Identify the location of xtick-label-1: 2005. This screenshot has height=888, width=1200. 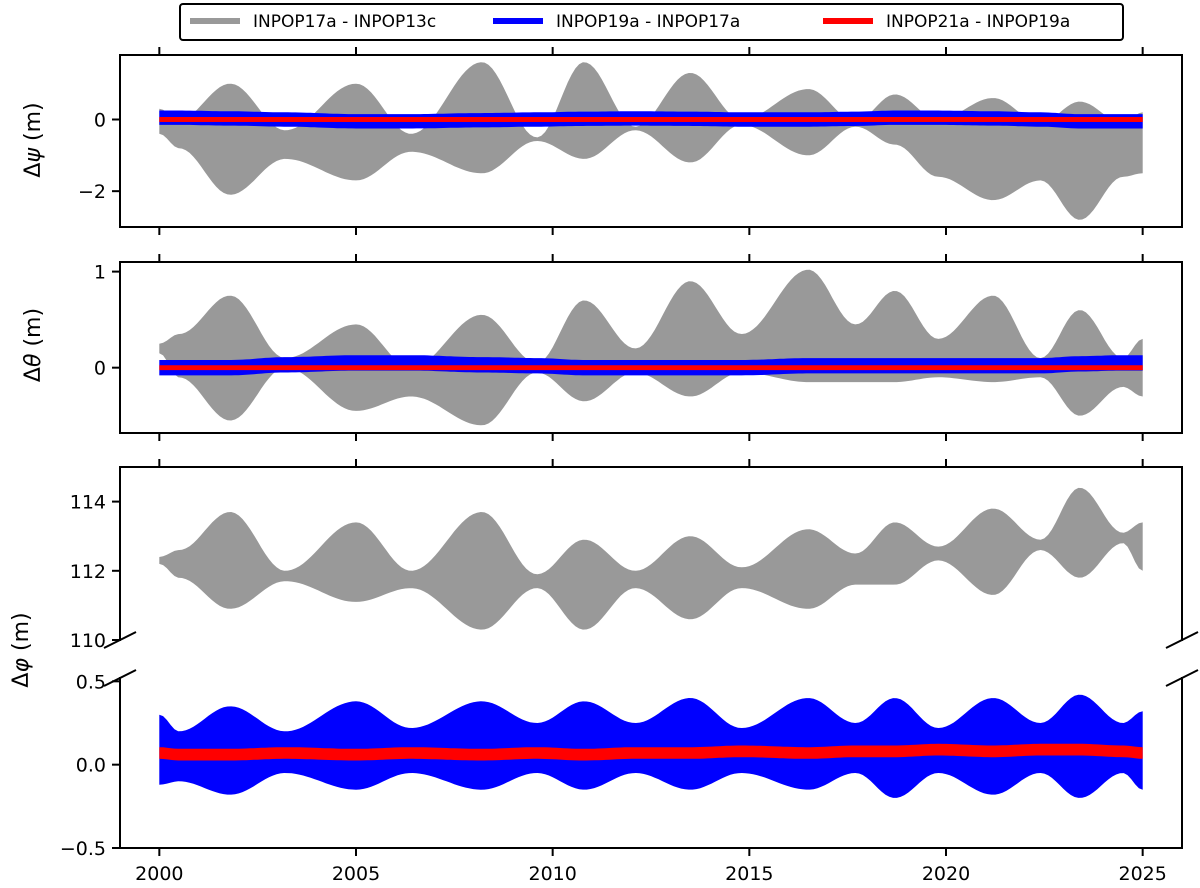
(356, 874).